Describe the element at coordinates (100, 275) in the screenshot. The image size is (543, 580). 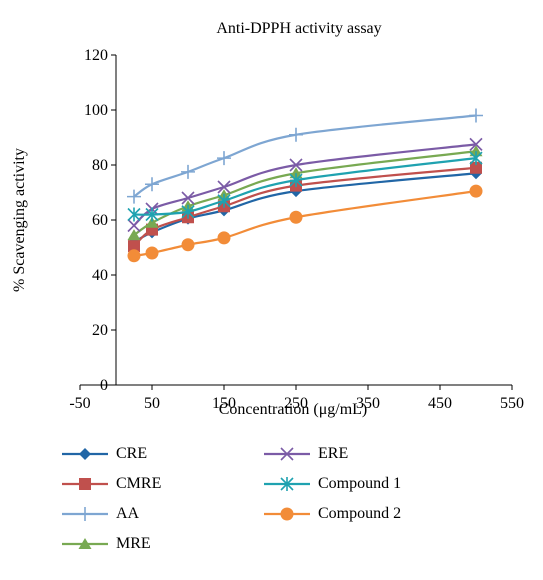
I see `y-tick-label: 40` at that location.